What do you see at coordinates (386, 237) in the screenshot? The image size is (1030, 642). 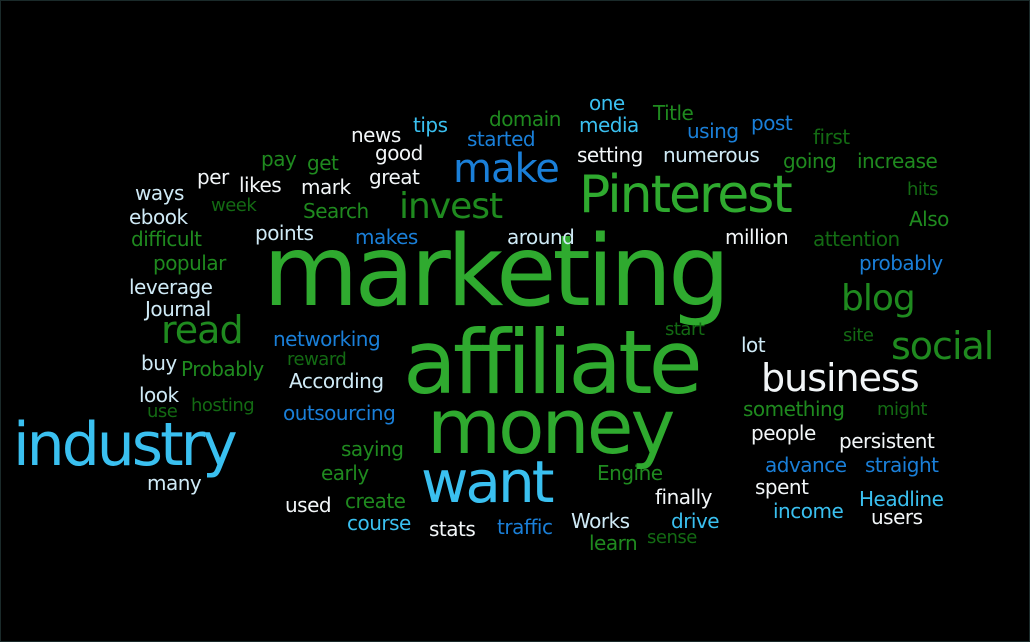 I see `word-makes: makes` at bounding box center [386, 237].